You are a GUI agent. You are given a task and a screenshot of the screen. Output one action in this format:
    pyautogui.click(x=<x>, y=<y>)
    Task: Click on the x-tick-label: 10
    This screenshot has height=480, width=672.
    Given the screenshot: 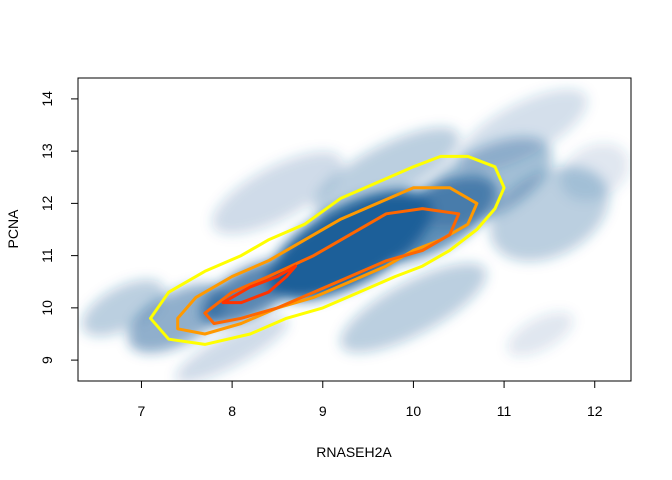 What is the action you would take?
    pyautogui.click(x=414, y=411)
    